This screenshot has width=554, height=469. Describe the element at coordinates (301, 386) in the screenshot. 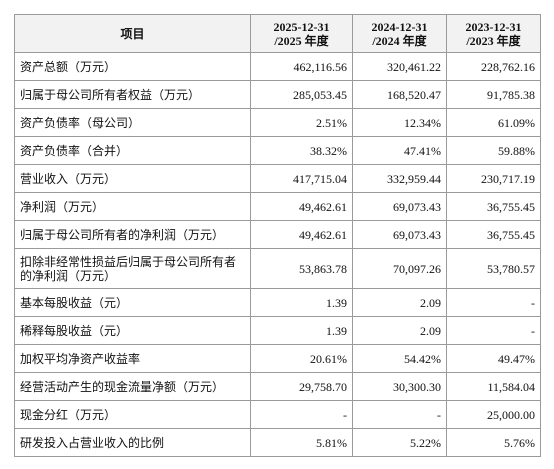

I see `value-cell: 29,758.70` at that location.